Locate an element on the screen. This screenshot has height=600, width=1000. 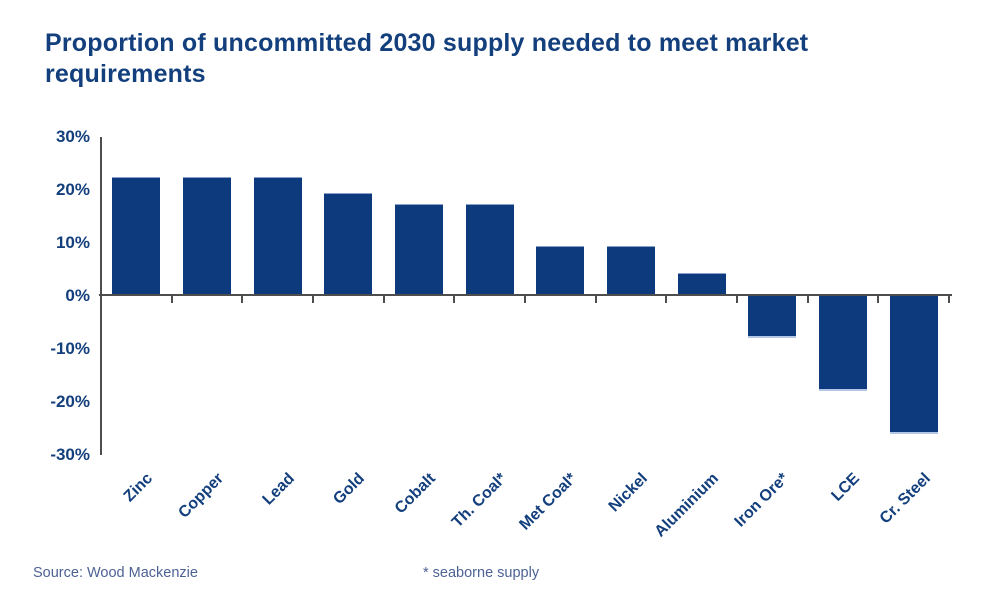
y-tick-label: 10% is located at coordinates (72, 242).